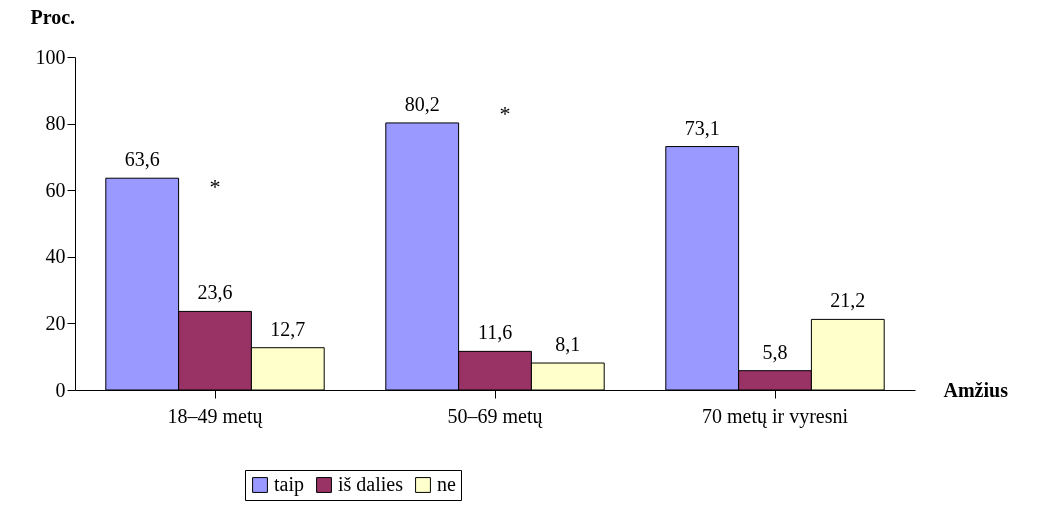 Image resolution: width=1041 pixels, height=526 pixels. Describe the element at coordinates (55, 322) in the screenshot. I see `y-tick-label: 20` at that location.